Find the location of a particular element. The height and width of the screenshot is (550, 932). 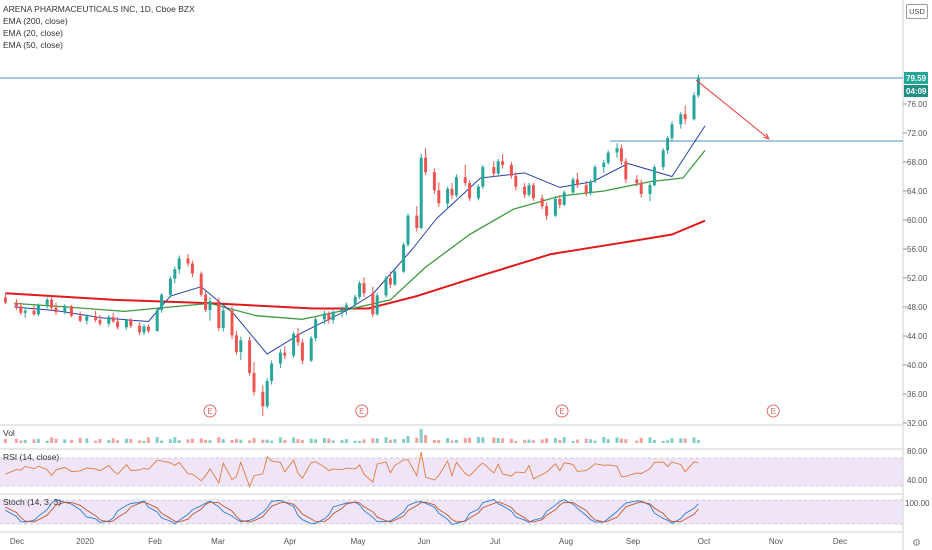

y-tick-label: 56.00 is located at coordinates (917, 249).